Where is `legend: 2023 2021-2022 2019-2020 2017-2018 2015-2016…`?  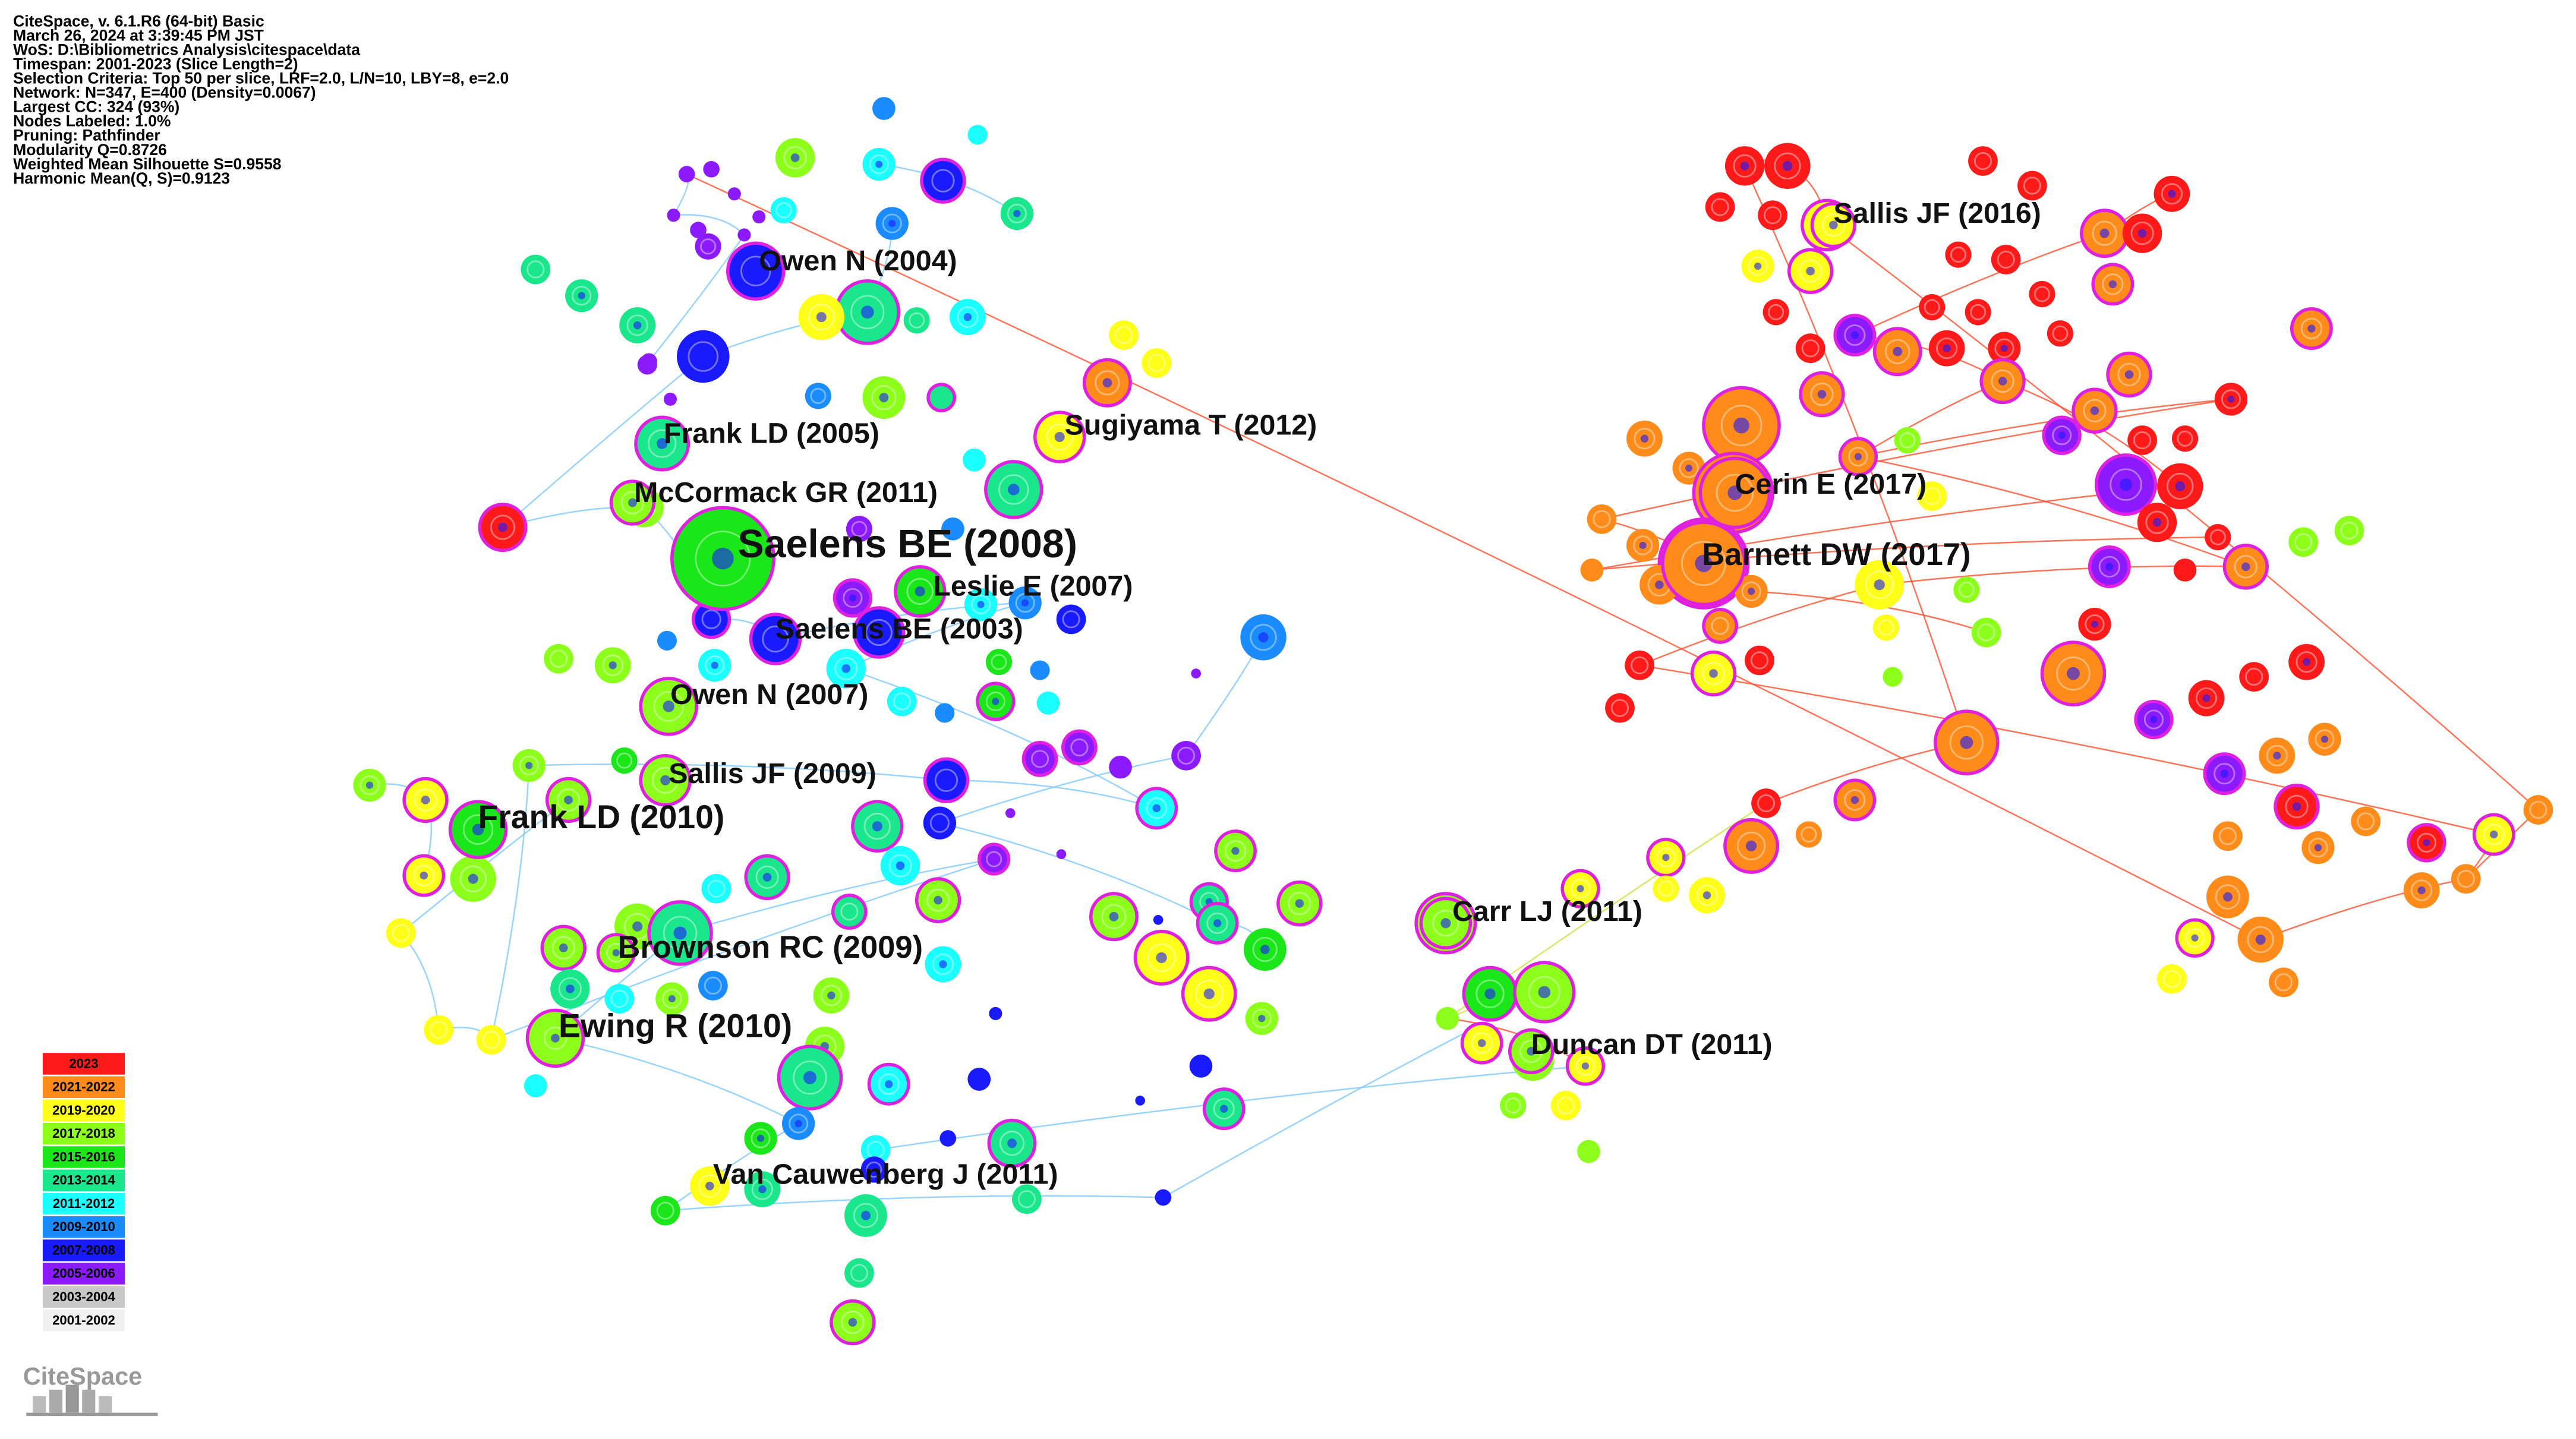
legend: 2023 2021-2022 2019-2020 2017-2018 2015-2016… is located at coordinates (84, 1192).